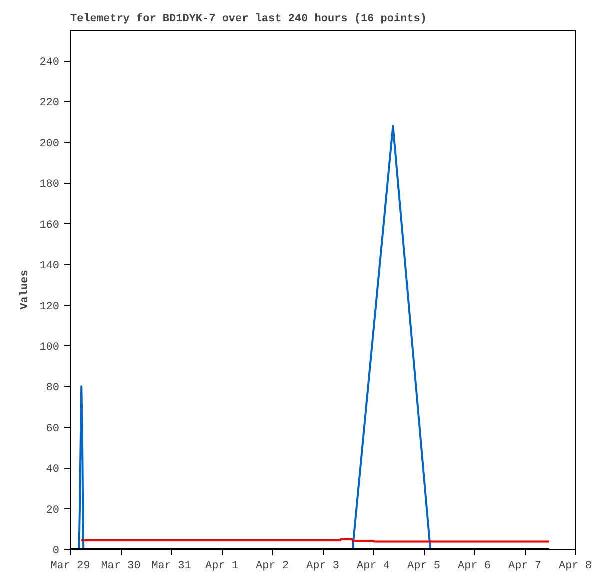 The height and width of the screenshot is (579, 615). Describe the element at coordinates (172, 566) in the screenshot. I see `x-tick-label: Mar 31` at that location.